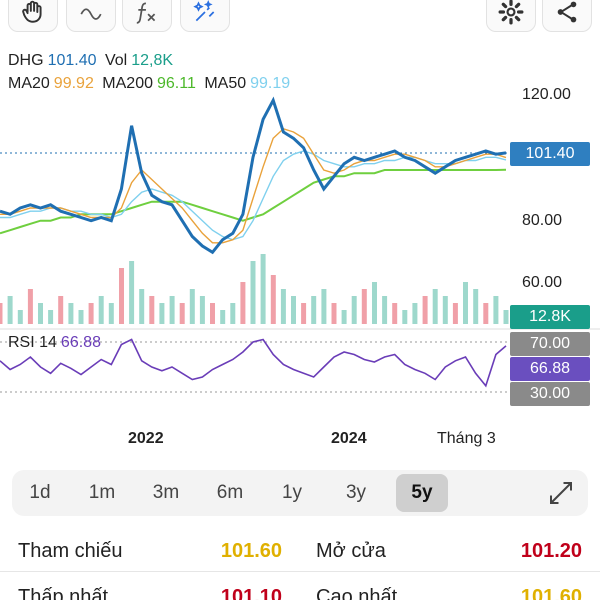 The width and height of the screenshot is (600, 600). I want to click on period-1m: 1m, so click(102, 492).